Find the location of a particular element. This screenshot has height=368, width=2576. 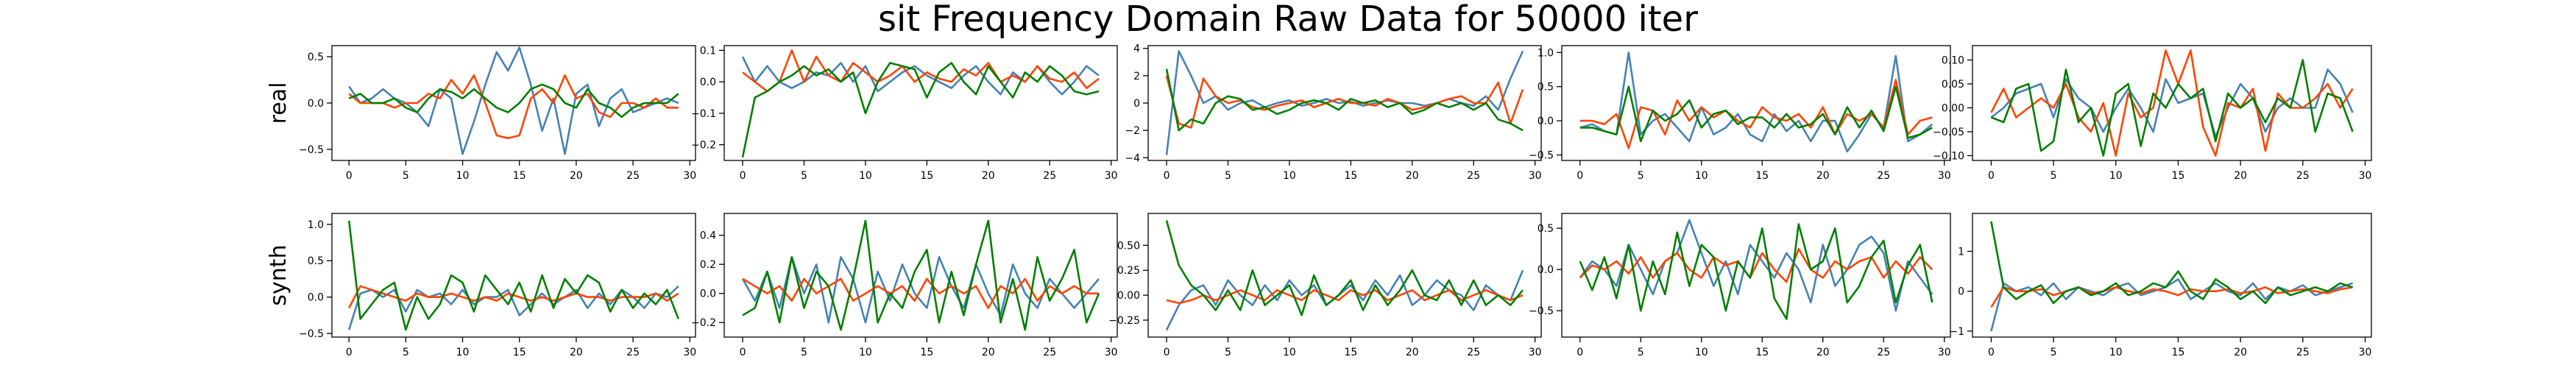

subplot-real-1: −0.5 0.0 0.5 0 5 10 15 20 25 30 real is located at coordinates (481, 113).